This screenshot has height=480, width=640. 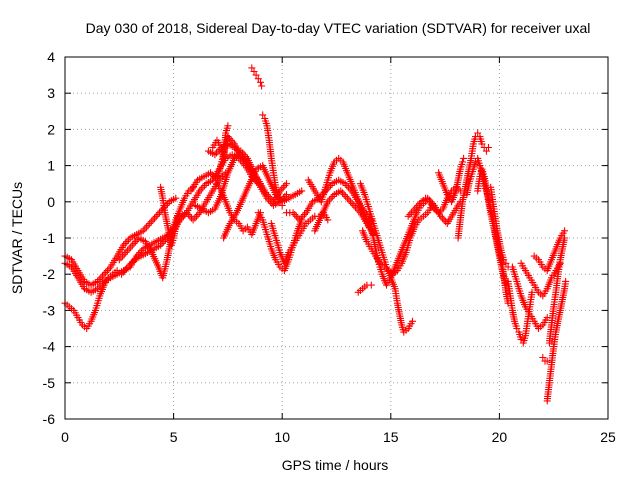 I want to click on x-tick-label: 25, so click(x=608, y=437).